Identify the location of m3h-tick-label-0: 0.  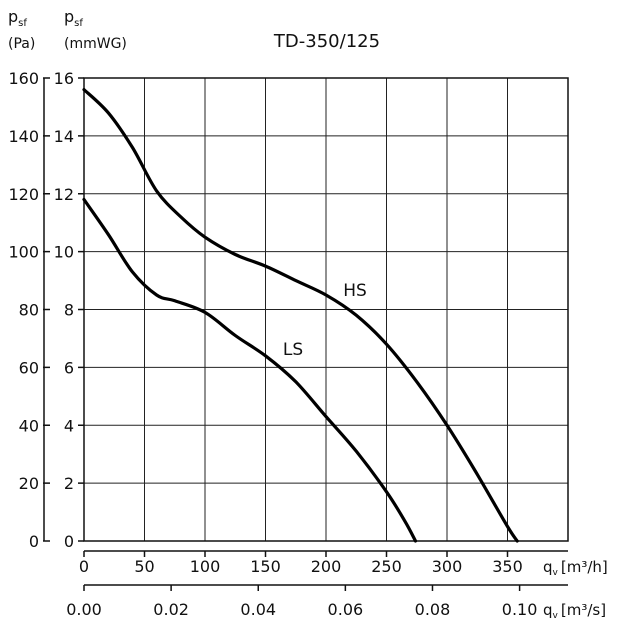
(84, 566).